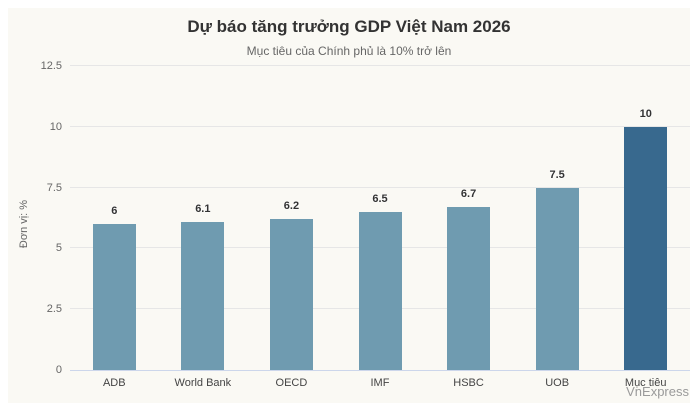 The width and height of the screenshot is (698, 411). I want to click on y-tick-label-0: 0, so click(58, 370).